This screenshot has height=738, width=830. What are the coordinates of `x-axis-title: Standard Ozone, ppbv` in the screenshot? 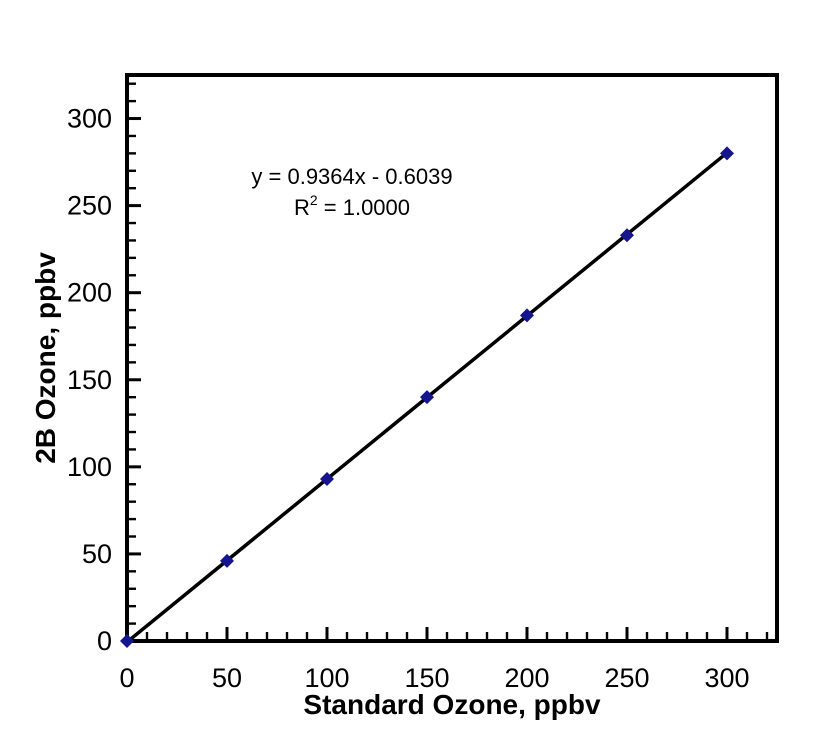 It's located at (452, 704).